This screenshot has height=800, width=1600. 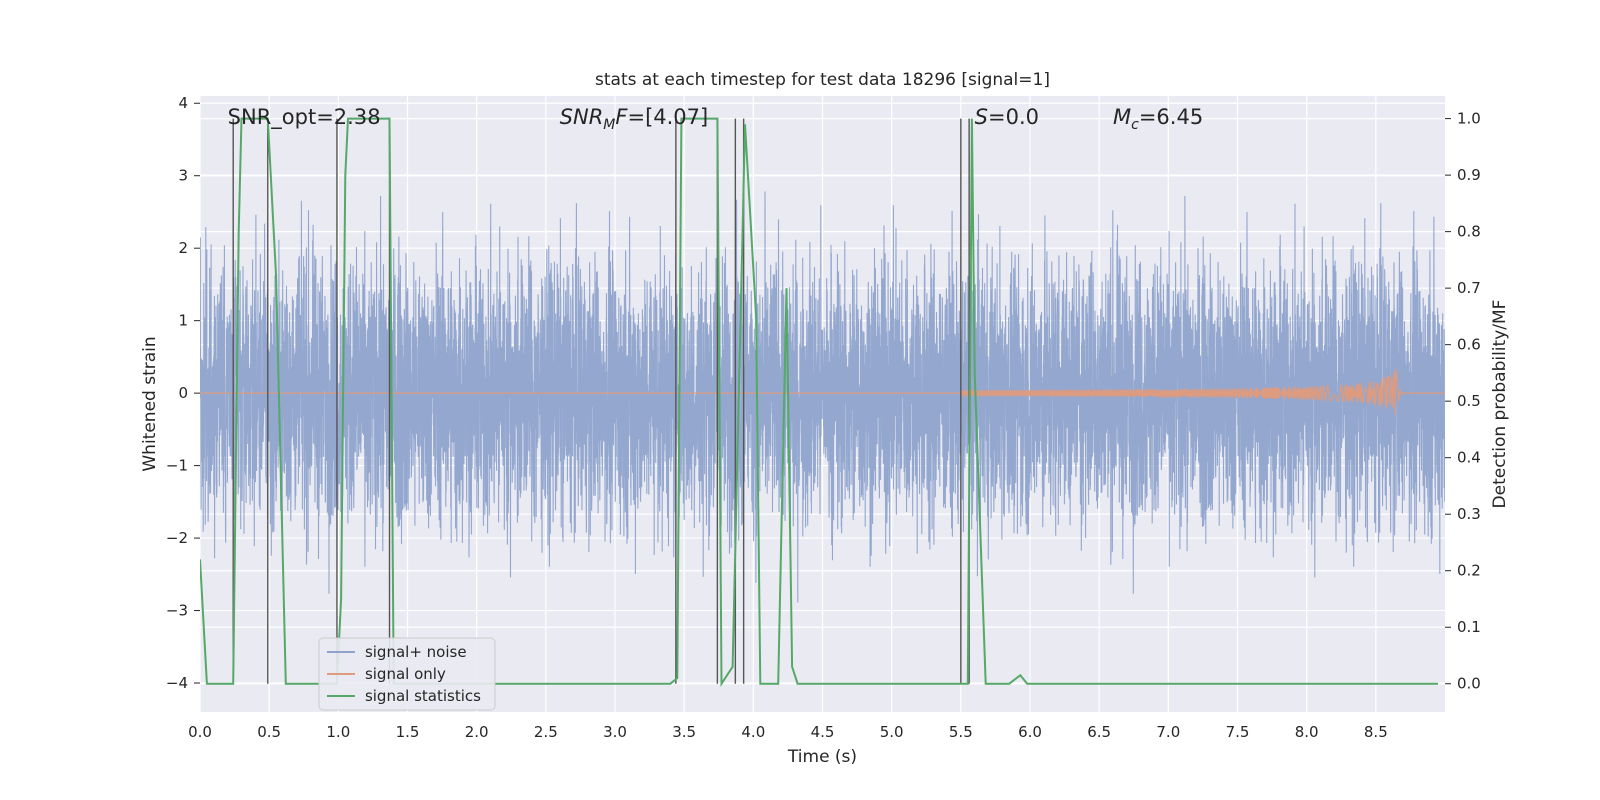 I want to click on y-axis-label-right: Detection probability/MF, so click(x=1500, y=404).